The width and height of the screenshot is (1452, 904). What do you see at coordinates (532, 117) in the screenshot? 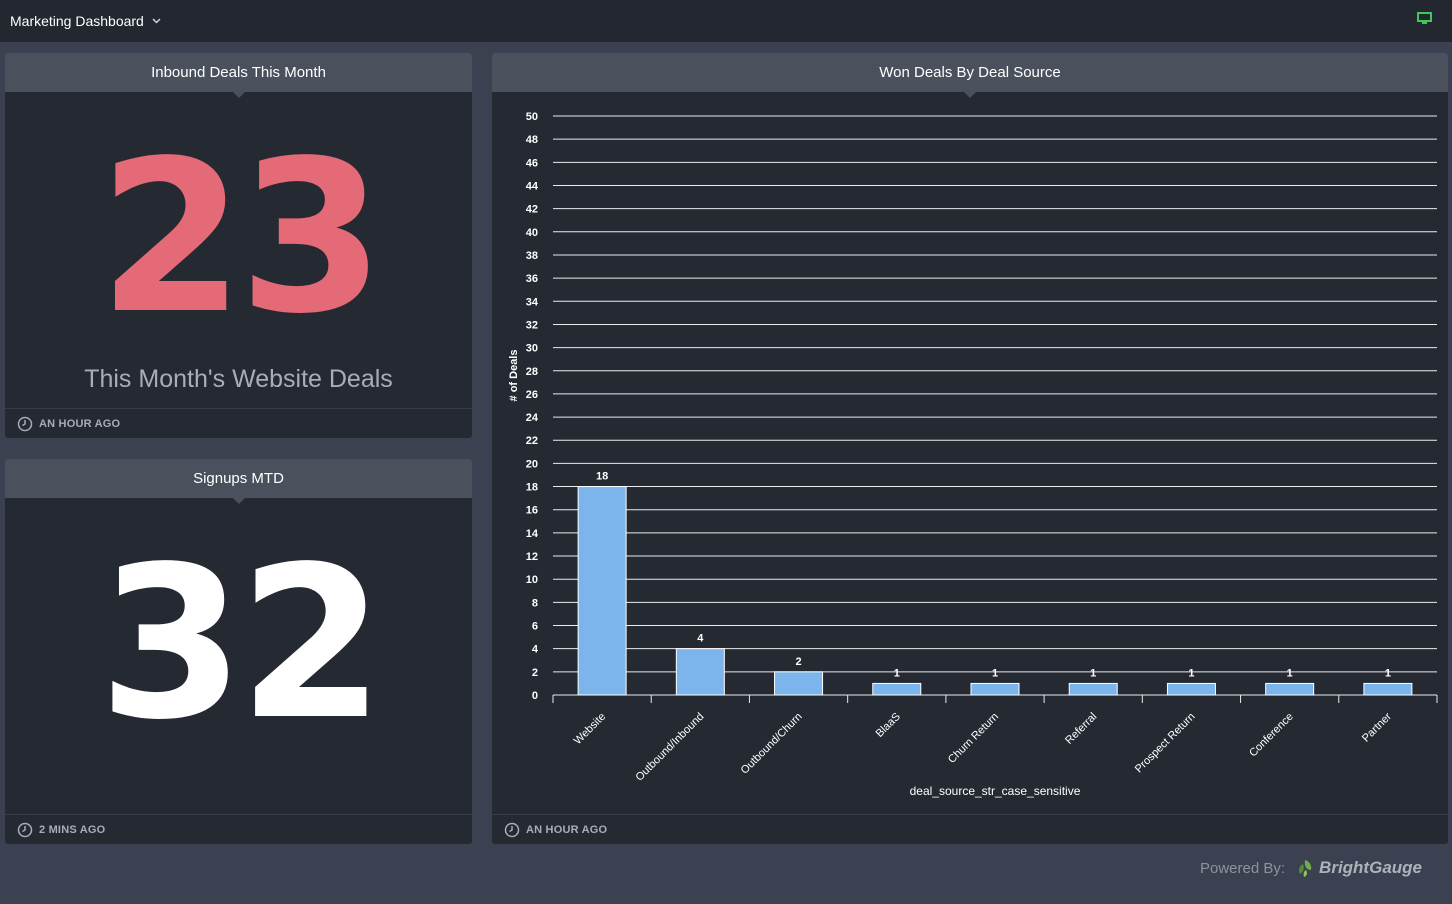
I see `y-tick-label: 50` at bounding box center [532, 117].